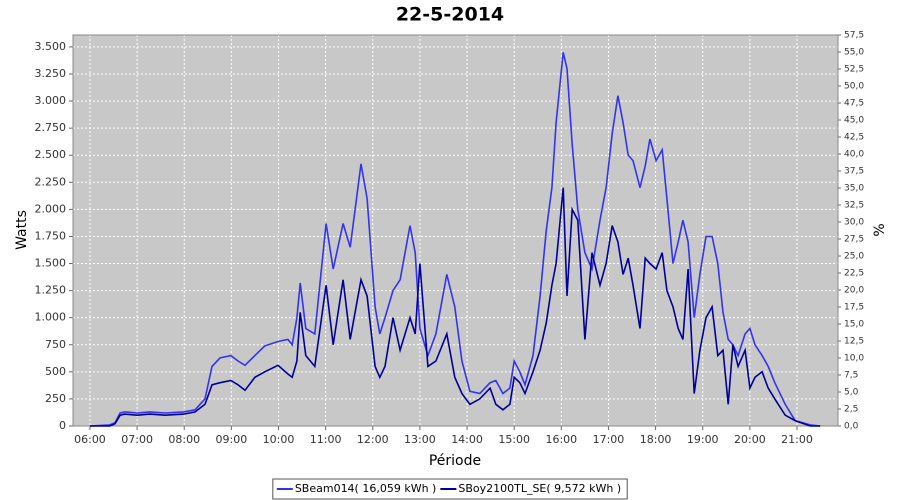  I want to click on legend-label: SBeam014( 16,059 kWh ), so click(366, 488).